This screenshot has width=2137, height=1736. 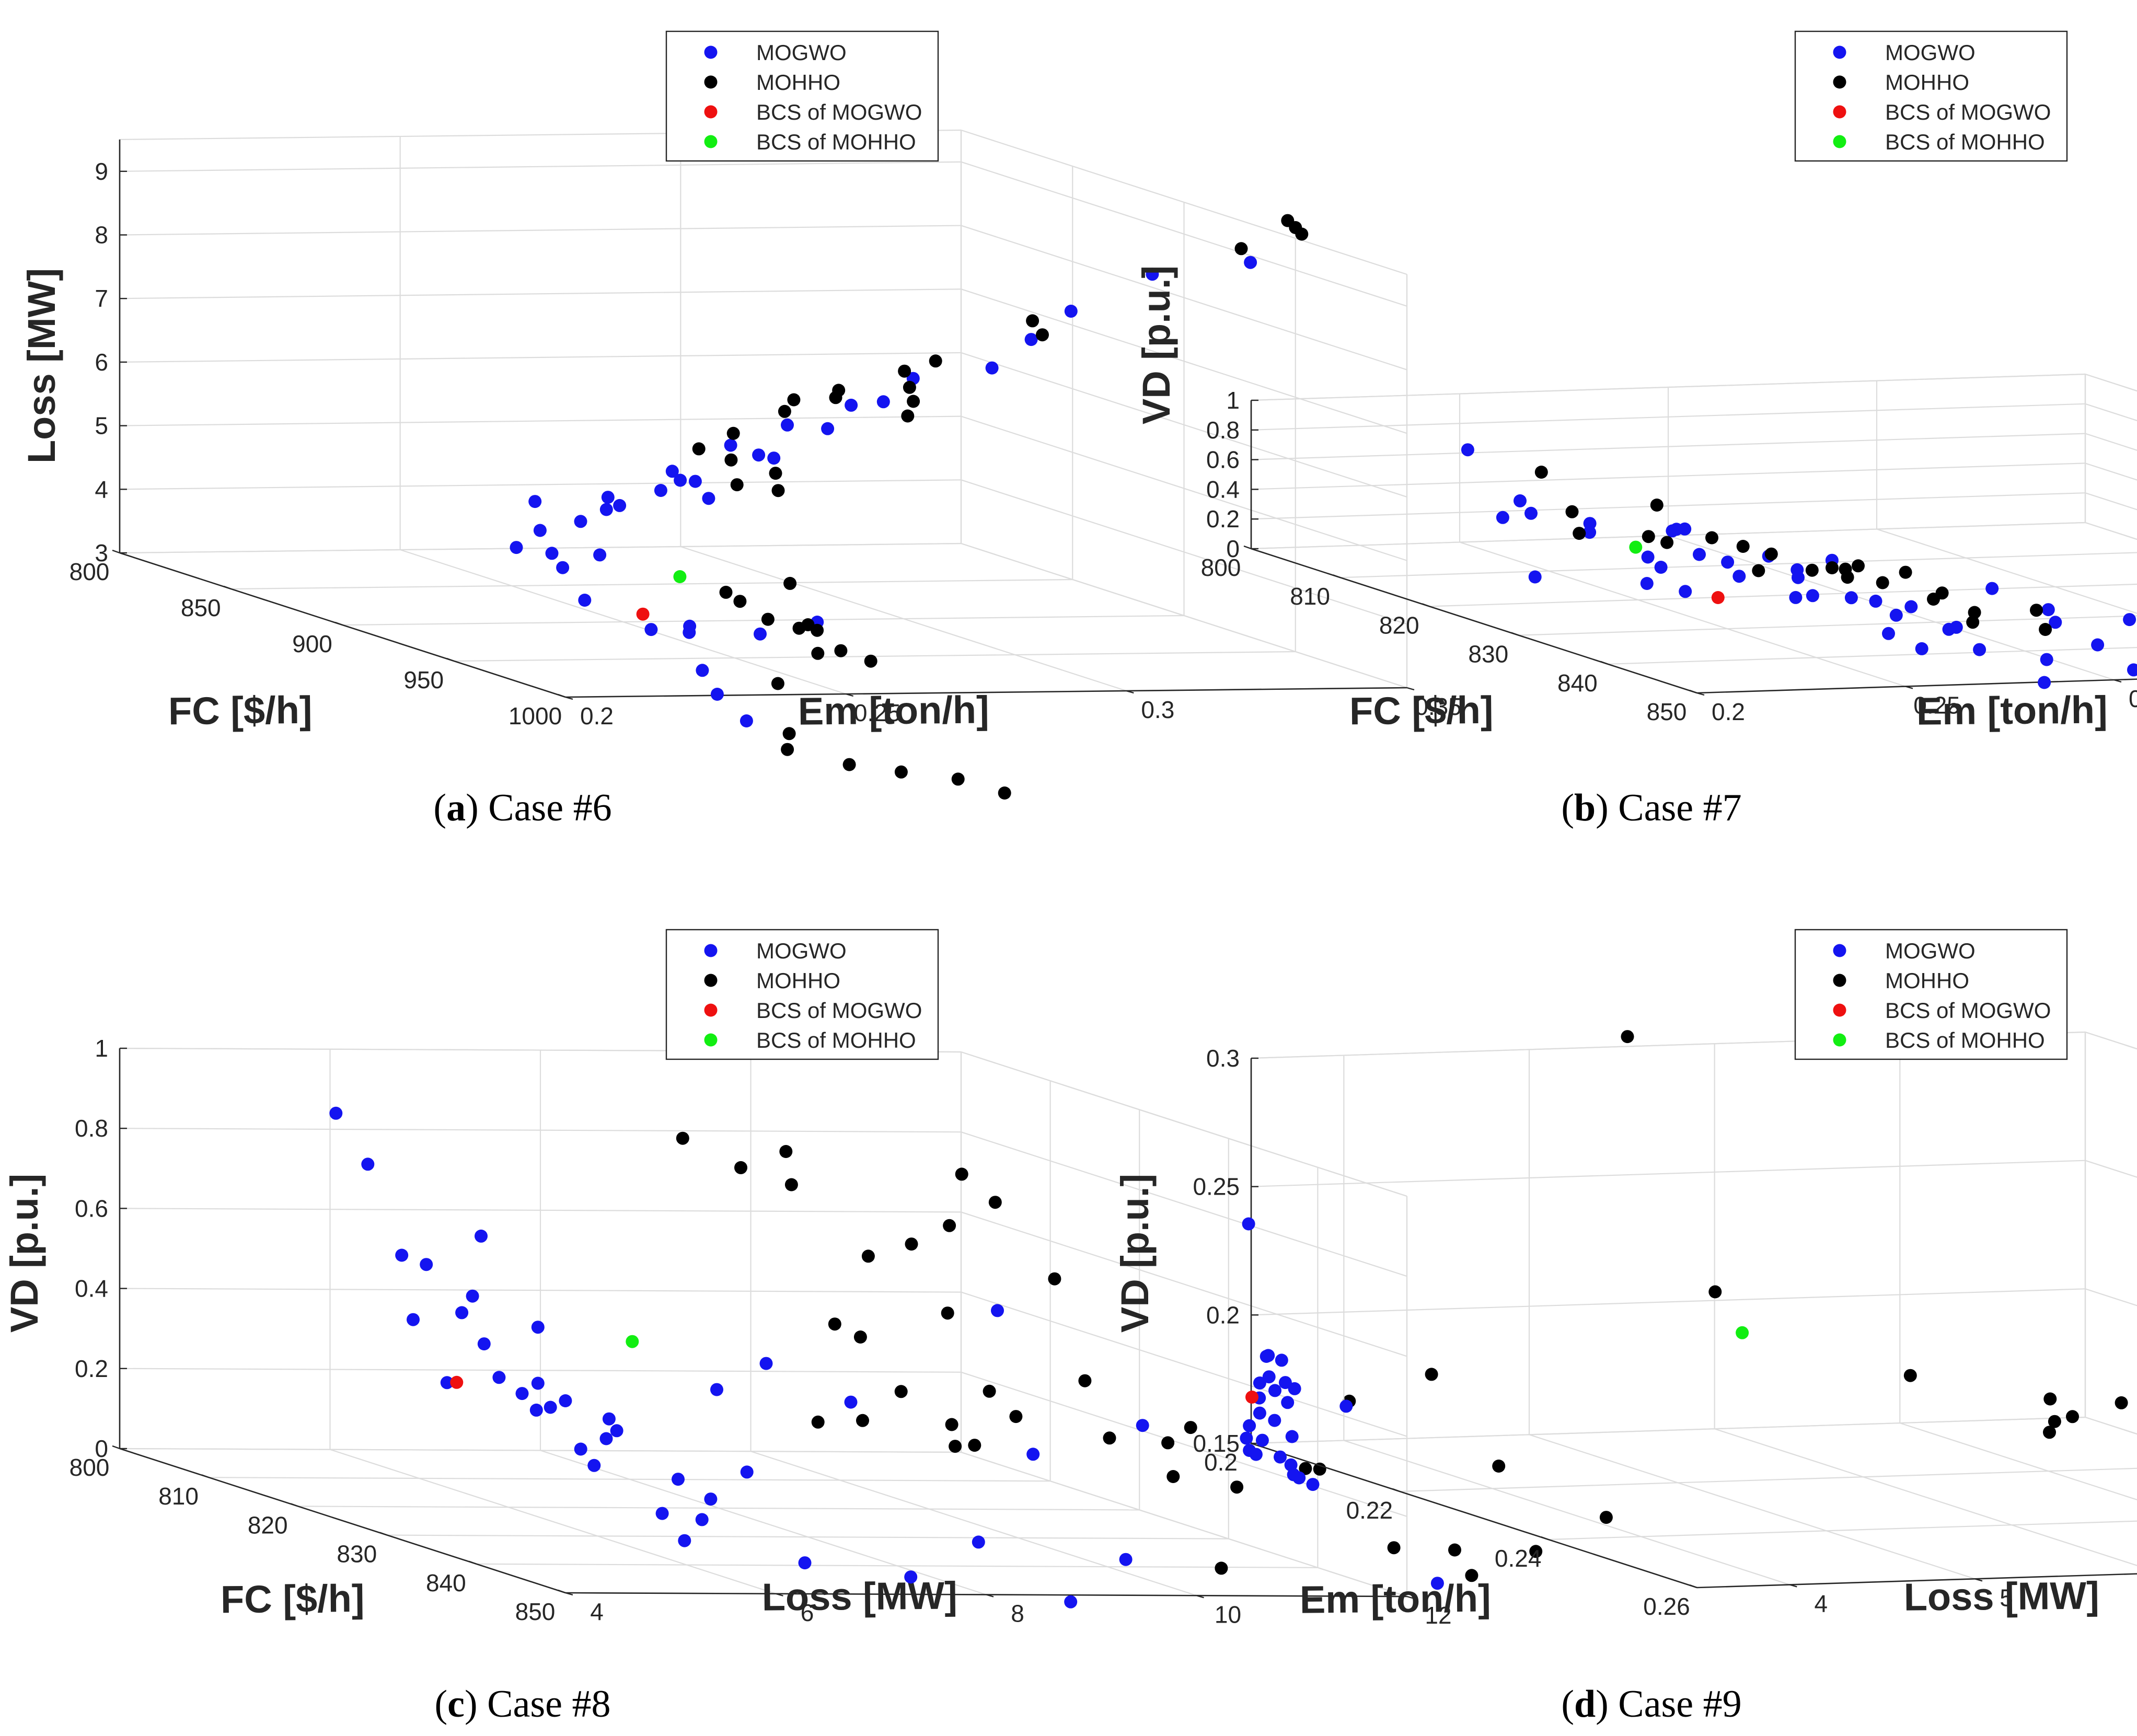 I want to click on data-point: MOHHO: (0.2343, 6.82, 0.1904), so click(x=2121, y=1403).